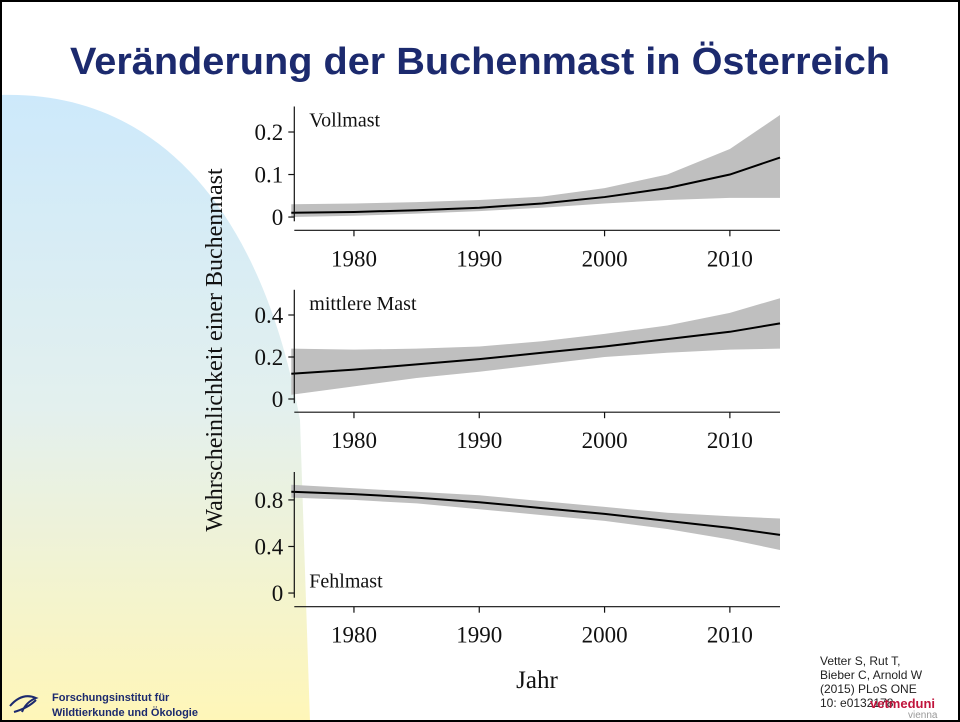 The image size is (960, 722). Describe the element at coordinates (860, 661) in the screenshot. I see `citation-line: Vetter S, Rut T,` at that location.